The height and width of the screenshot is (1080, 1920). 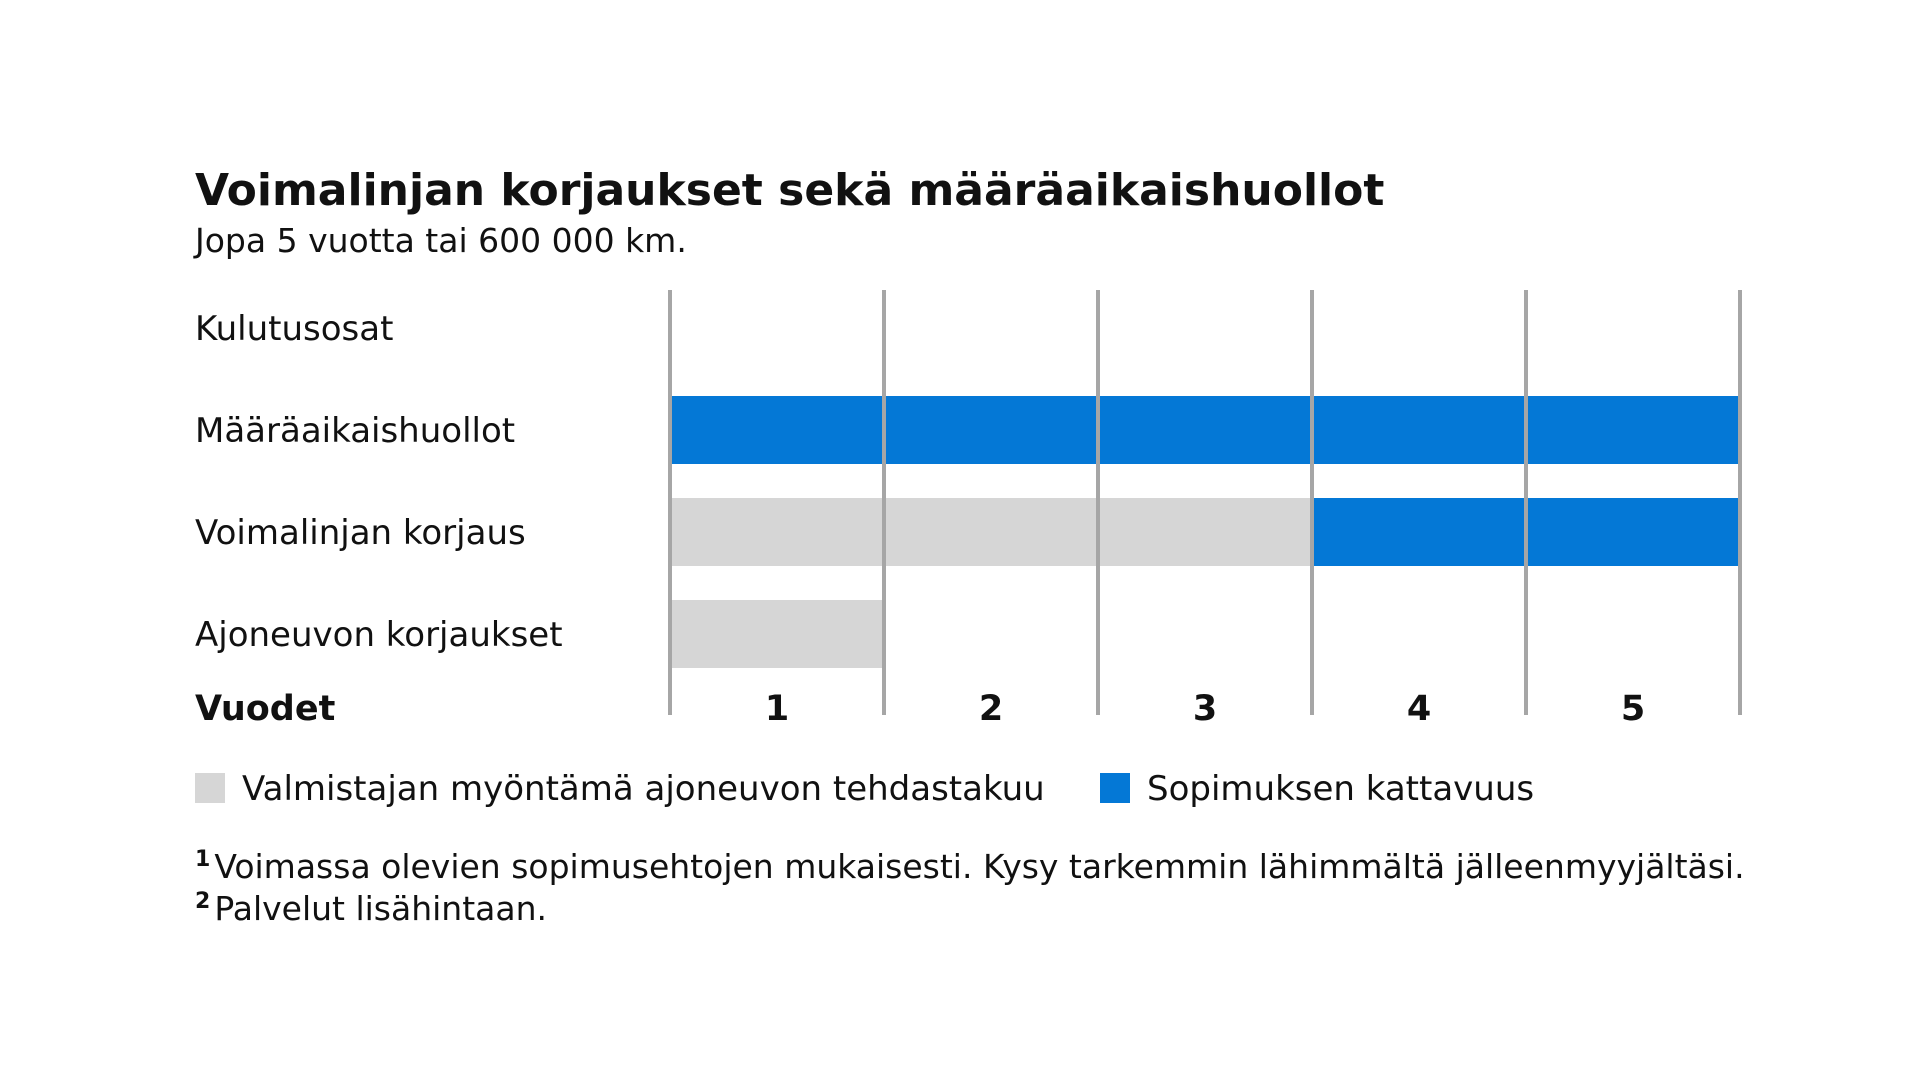 I want to click on x-tick-label-2: 2, so click(x=991, y=709).